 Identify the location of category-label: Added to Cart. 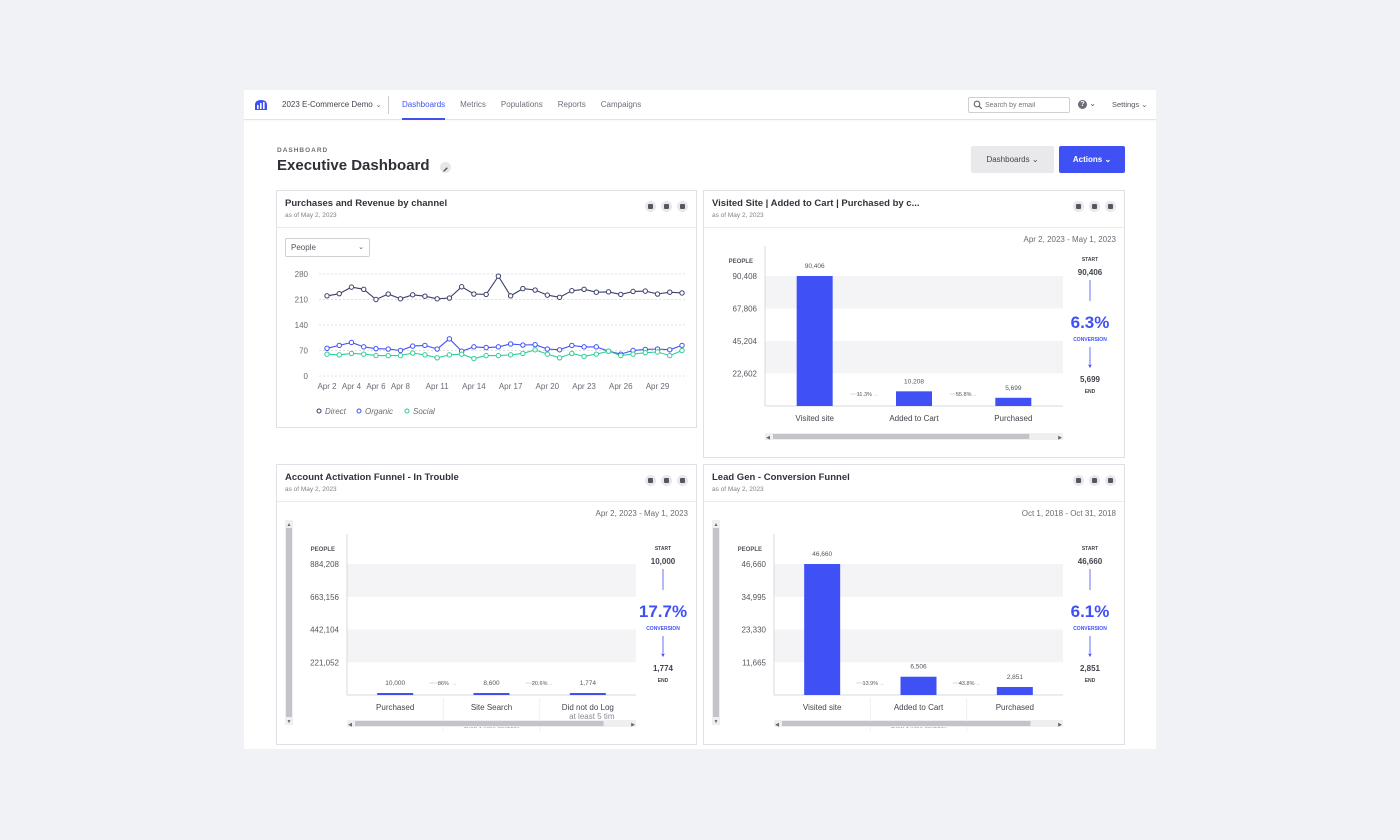
(919, 707).